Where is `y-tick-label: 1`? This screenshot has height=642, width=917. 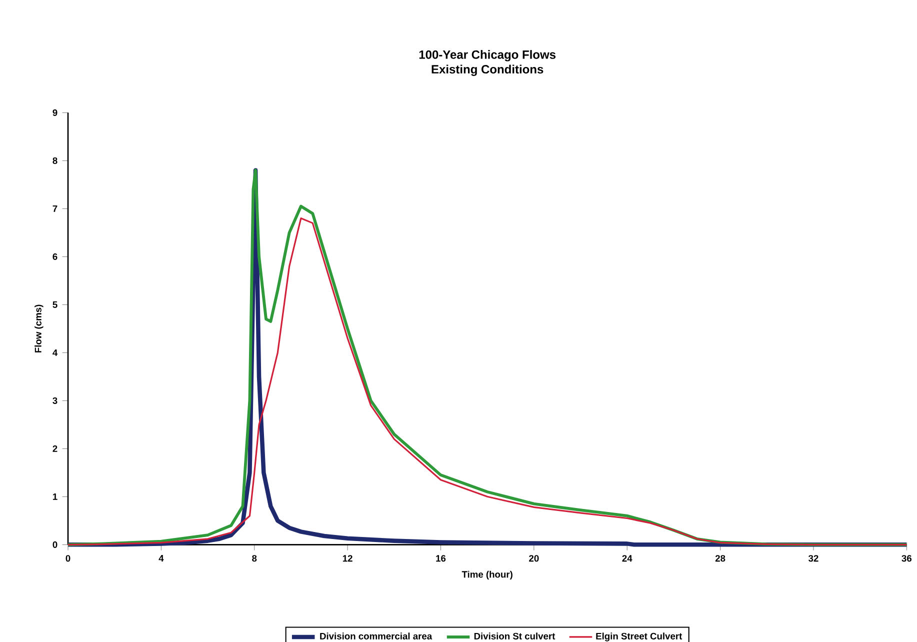
y-tick-label: 1 is located at coordinates (55, 496).